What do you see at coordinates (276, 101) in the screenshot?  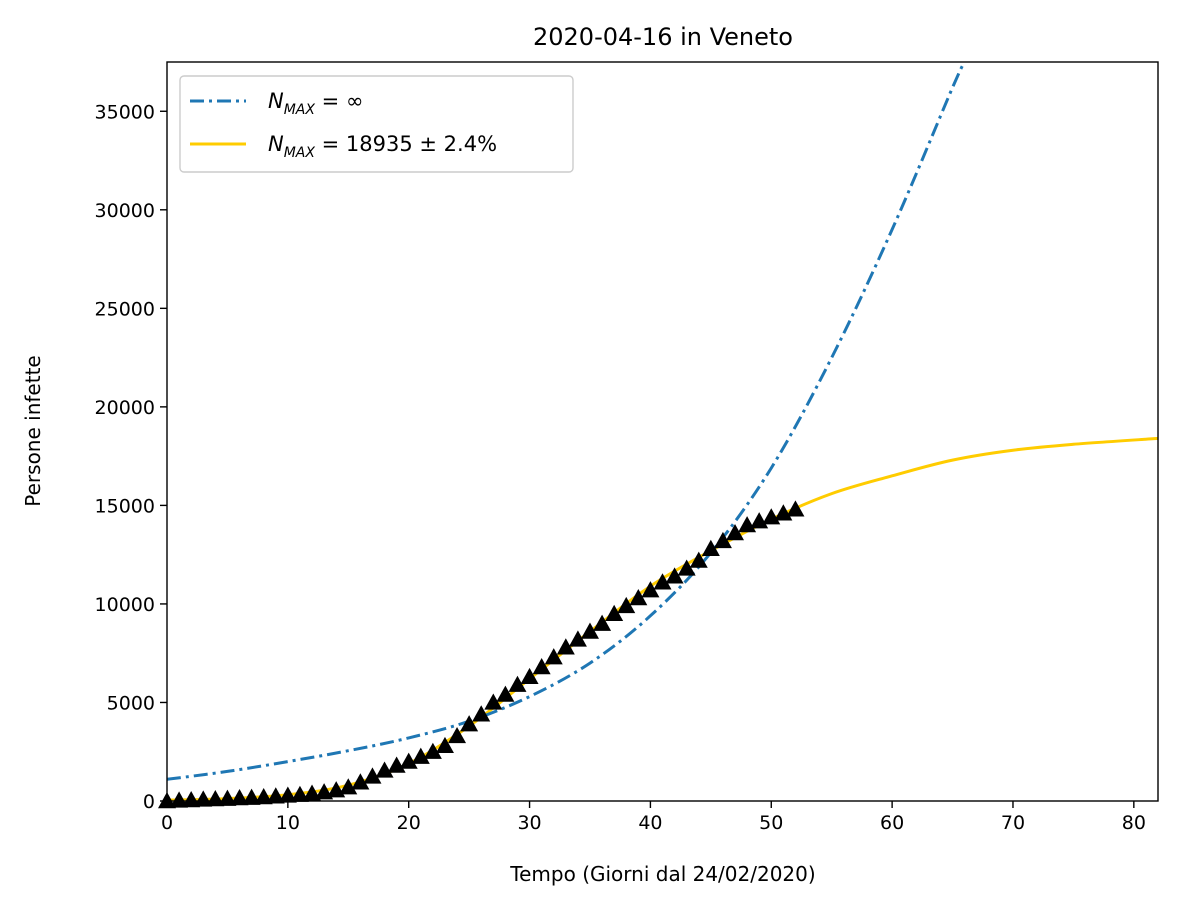 I see `legend-label-exponential-main: N` at bounding box center [276, 101].